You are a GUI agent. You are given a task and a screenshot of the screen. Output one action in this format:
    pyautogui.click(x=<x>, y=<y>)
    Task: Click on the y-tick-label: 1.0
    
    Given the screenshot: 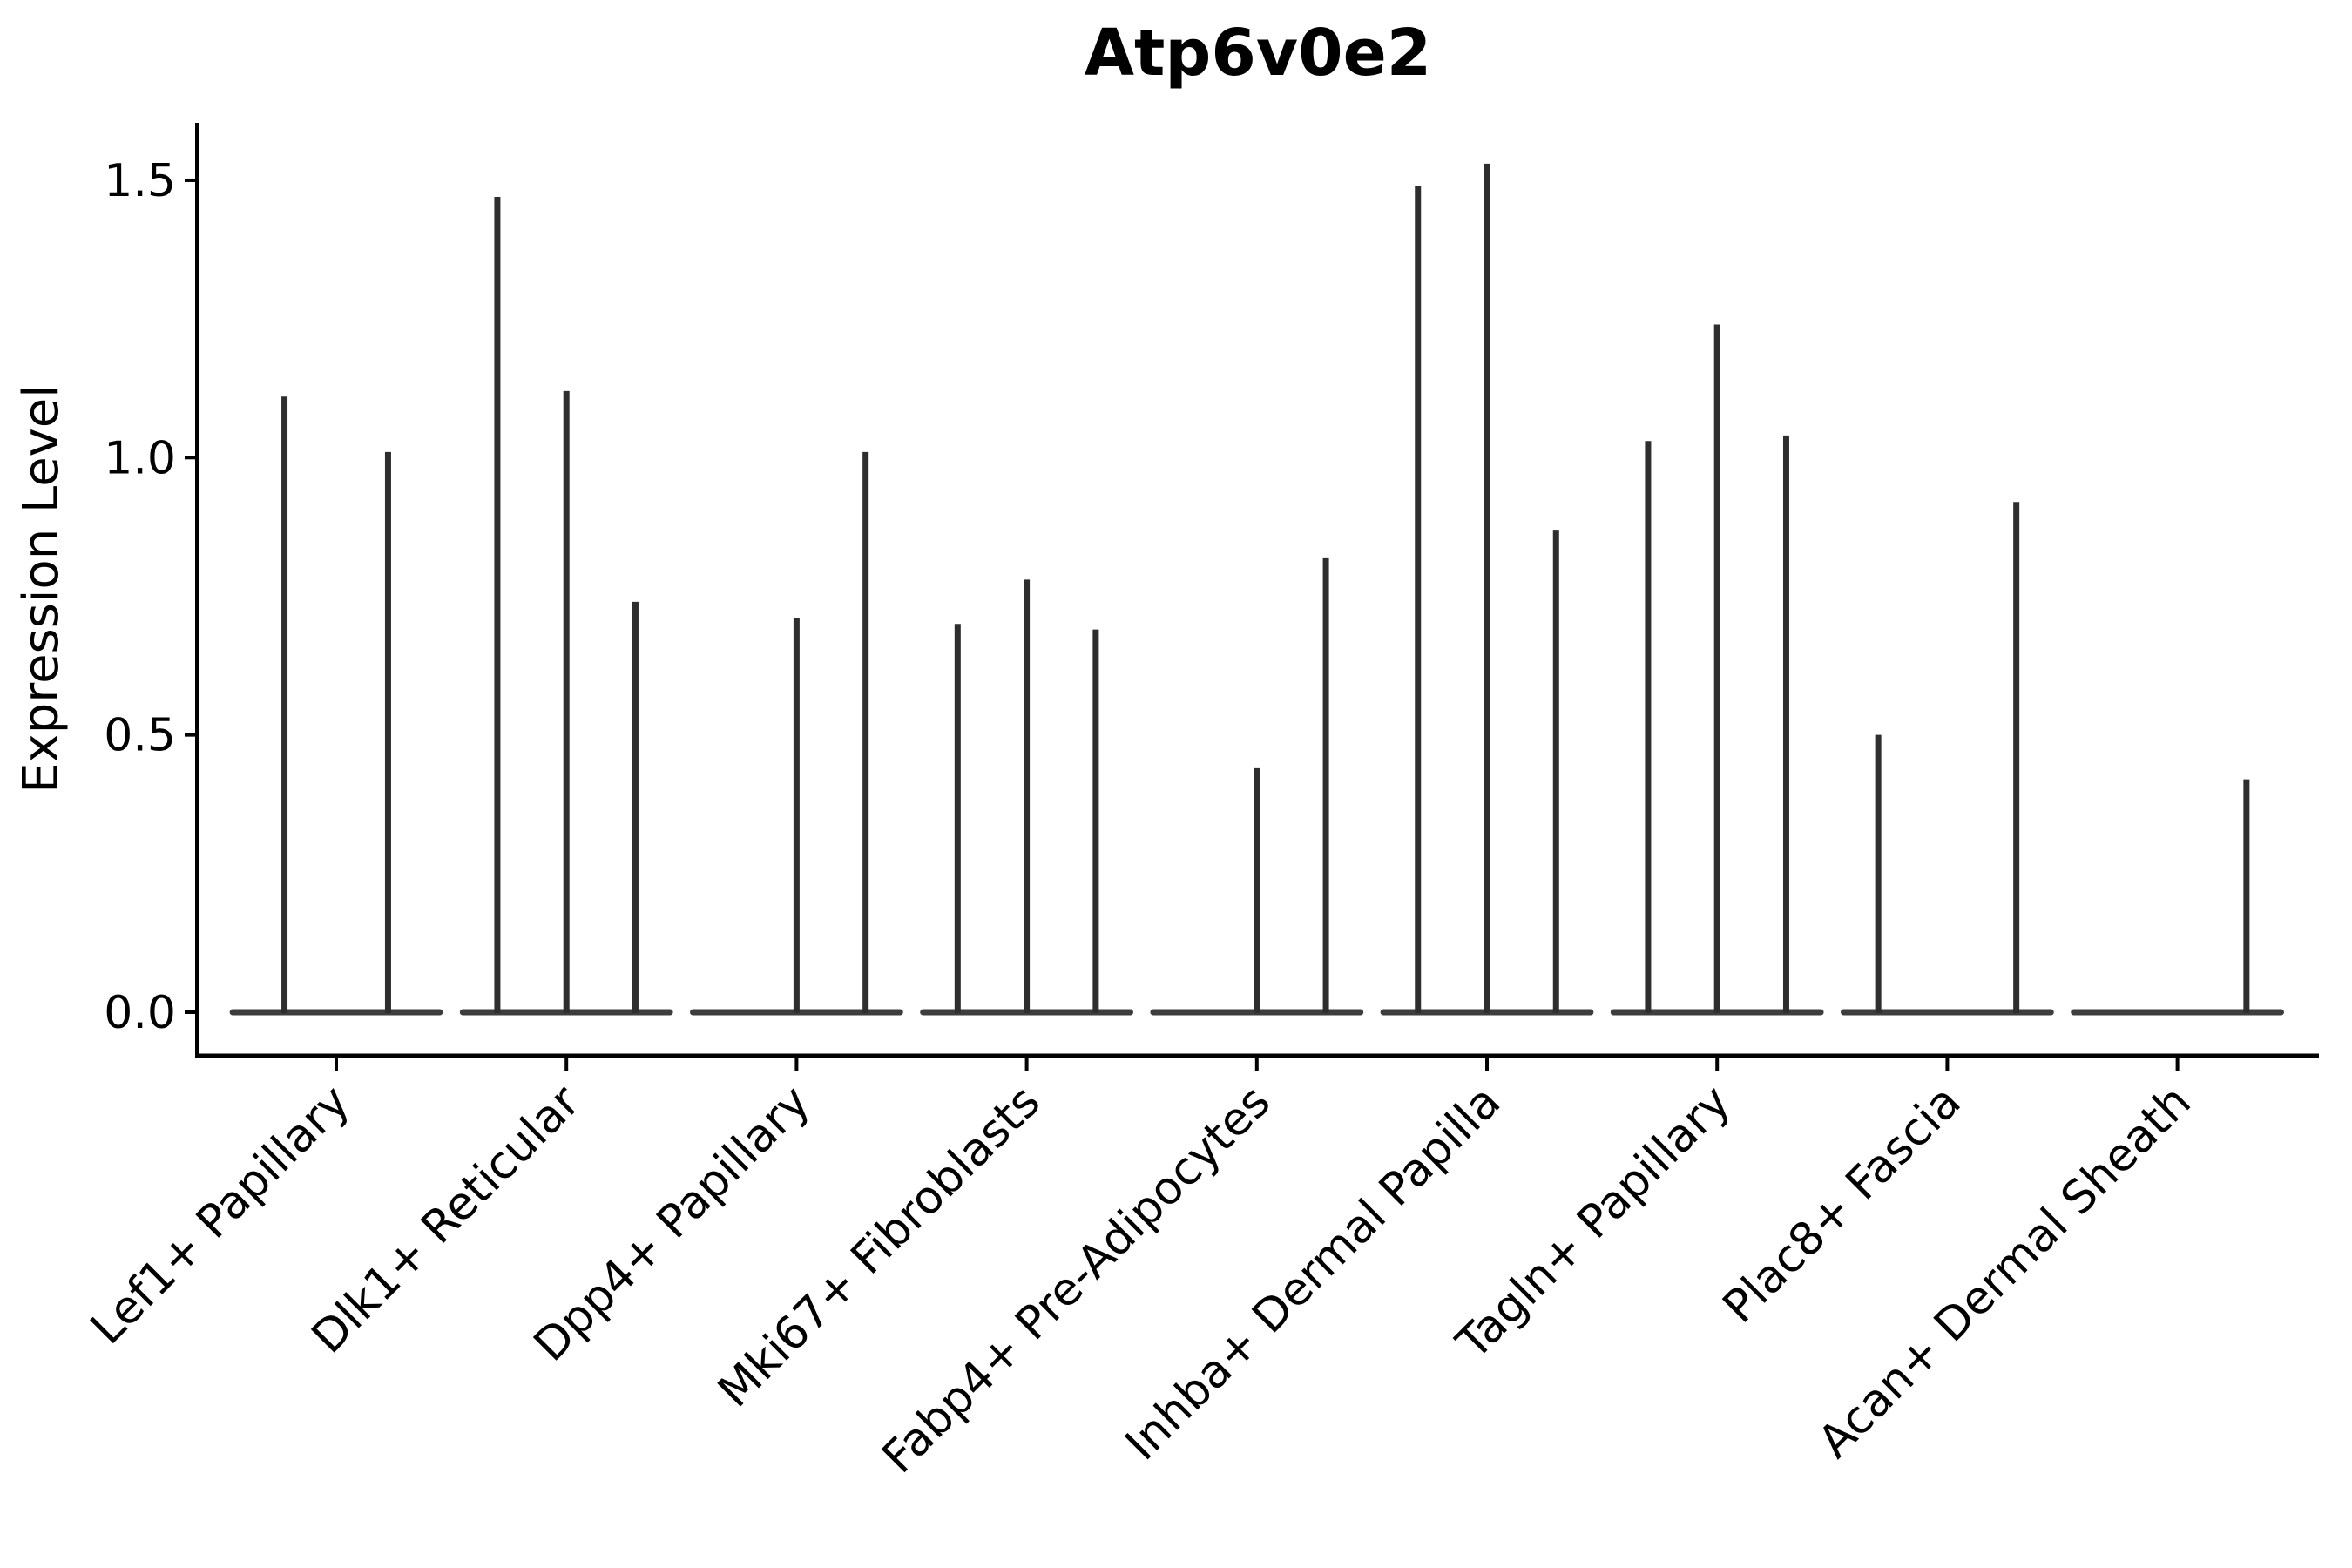 What is the action you would take?
    pyautogui.click(x=140, y=458)
    